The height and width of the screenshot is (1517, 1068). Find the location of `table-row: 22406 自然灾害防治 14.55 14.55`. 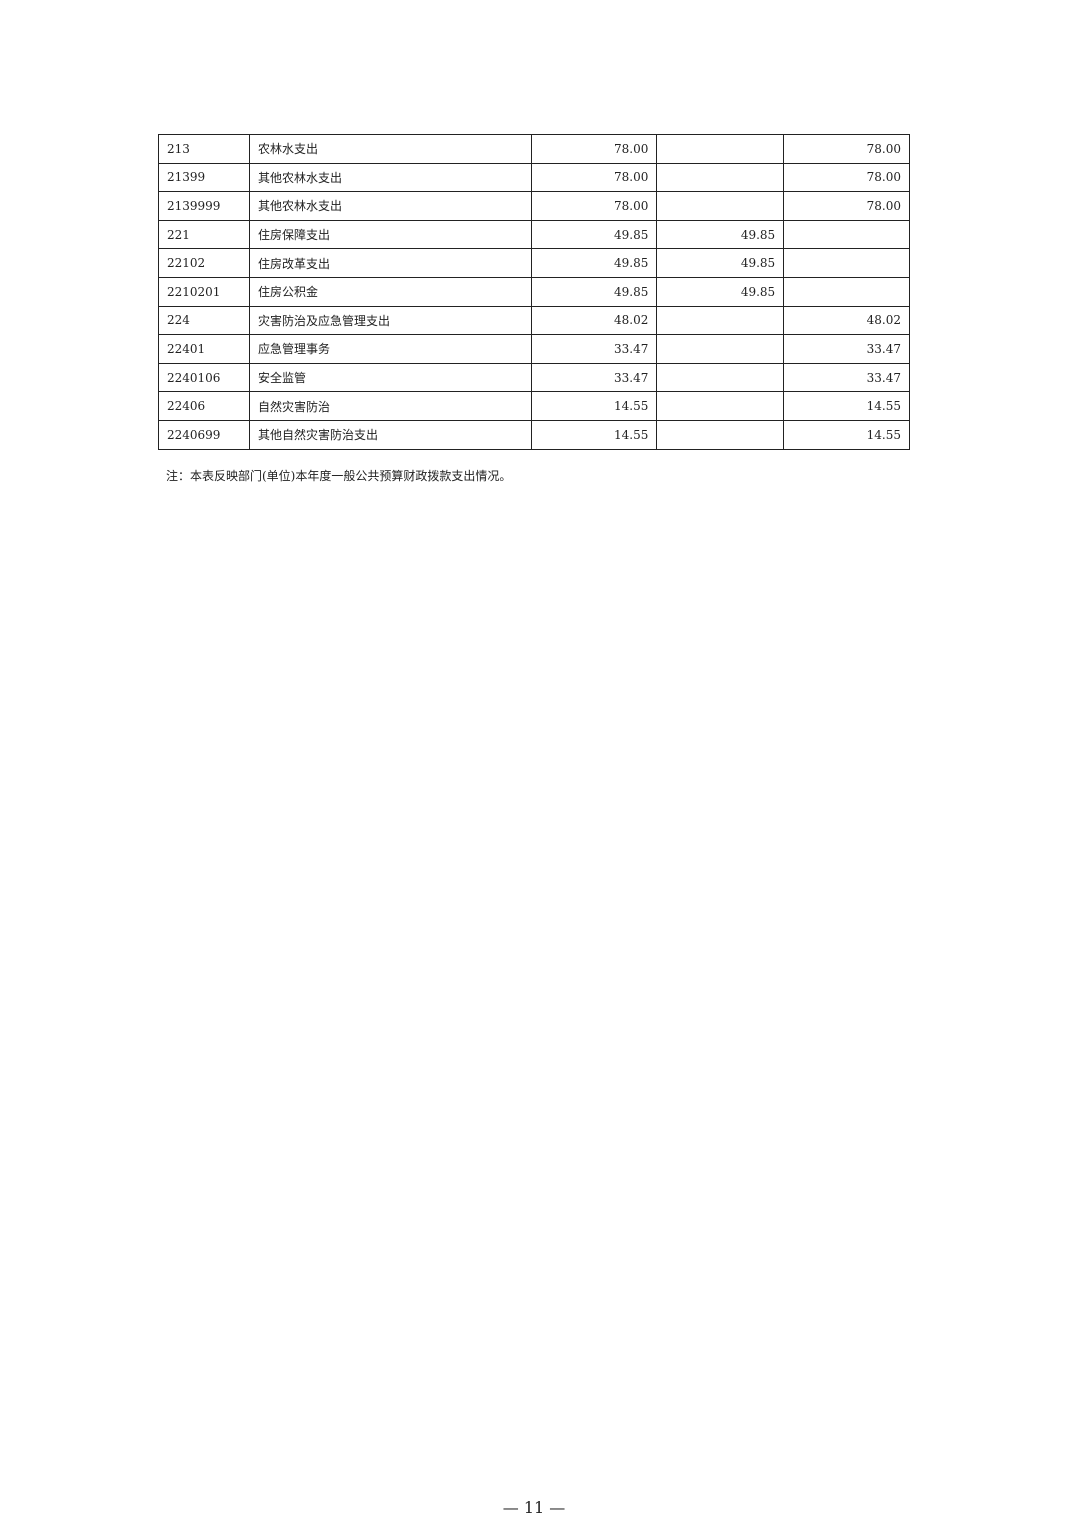

table-row: 22406 自然灾害防治 14.55 14.55 is located at coordinates (534, 406).